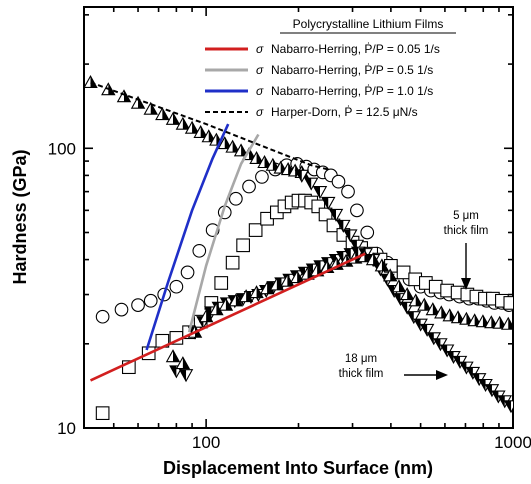 This screenshot has width=531, height=484. Describe the element at coordinates (352, 91) in the screenshot. I see `legend-entry-label: Nabarro-Herring, Ṗ/P = 1.0 1/s` at that location.